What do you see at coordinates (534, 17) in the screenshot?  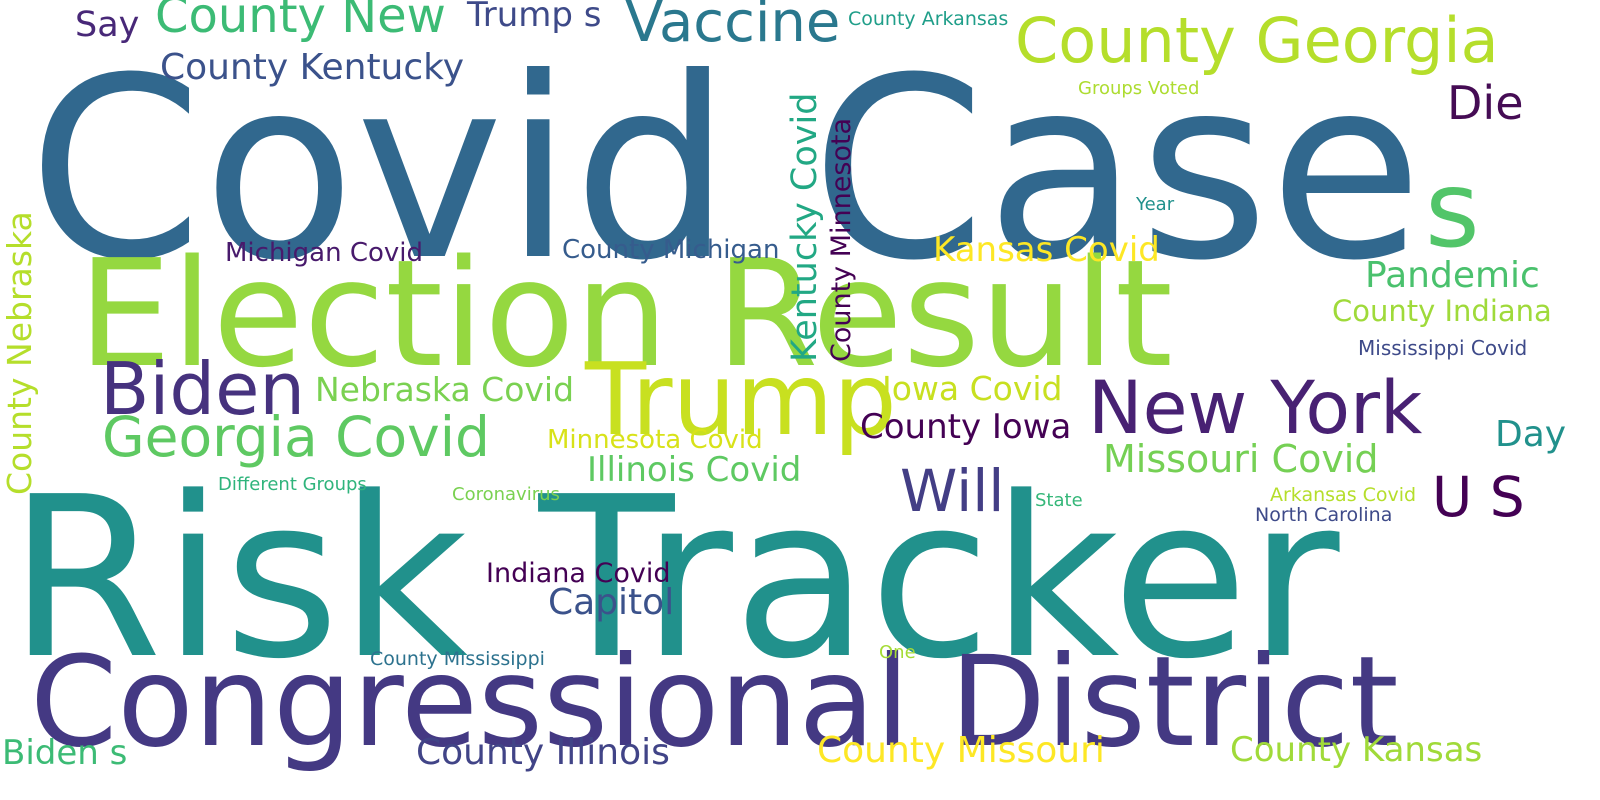 I see `word-trumps: Trump s` at bounding box center [534, 17].